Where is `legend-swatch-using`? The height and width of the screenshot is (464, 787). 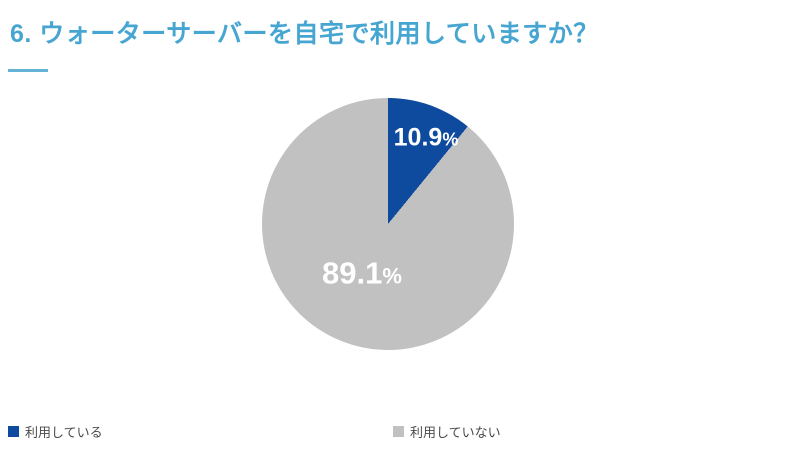
legend-swatch-using is located at coordinates (13, 431).